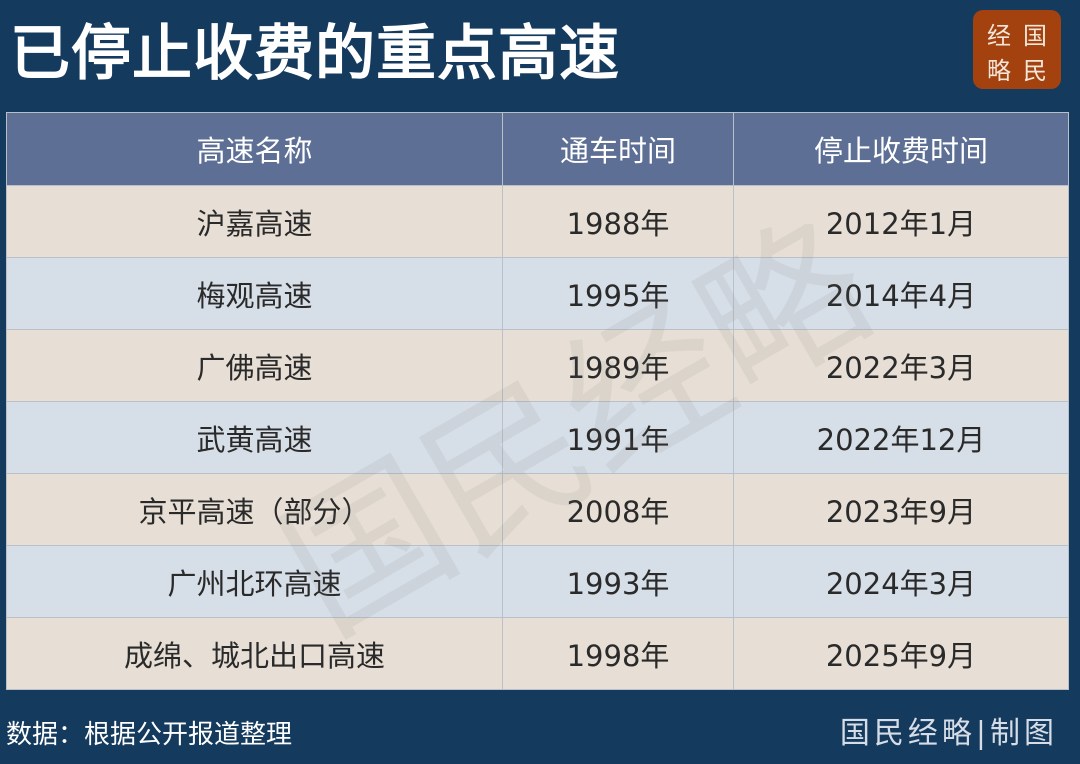 Image resolution: width=1080 pixels, height=764 pixels. I want to click on table-row: 武黄高速 1991年 2022年12月, so click(537, 437).